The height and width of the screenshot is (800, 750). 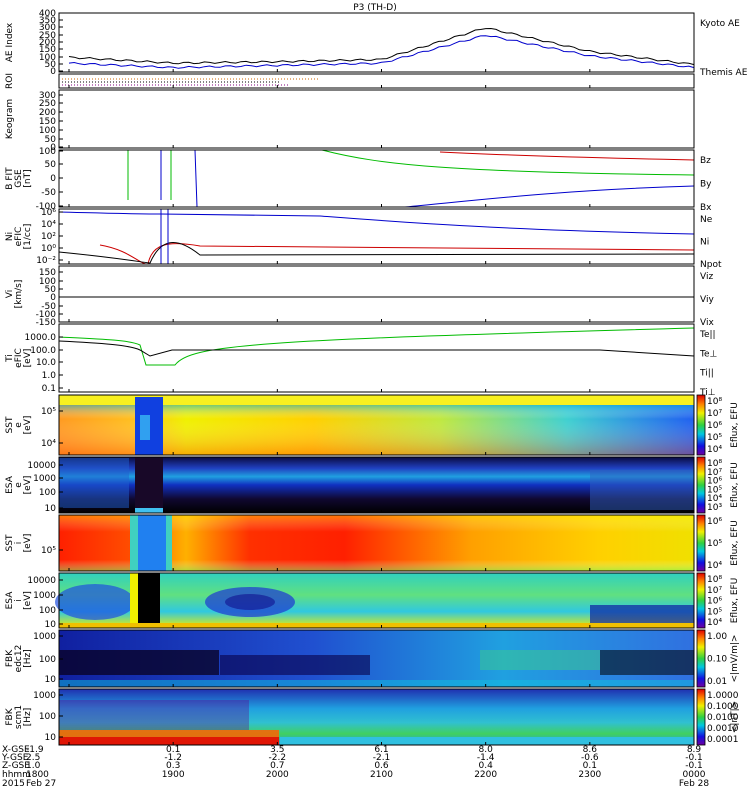 What do you see at coordinates (28, 178) in the screenshot?
I see `y-axis-label: [nT]` at bounding box center [28, 178].